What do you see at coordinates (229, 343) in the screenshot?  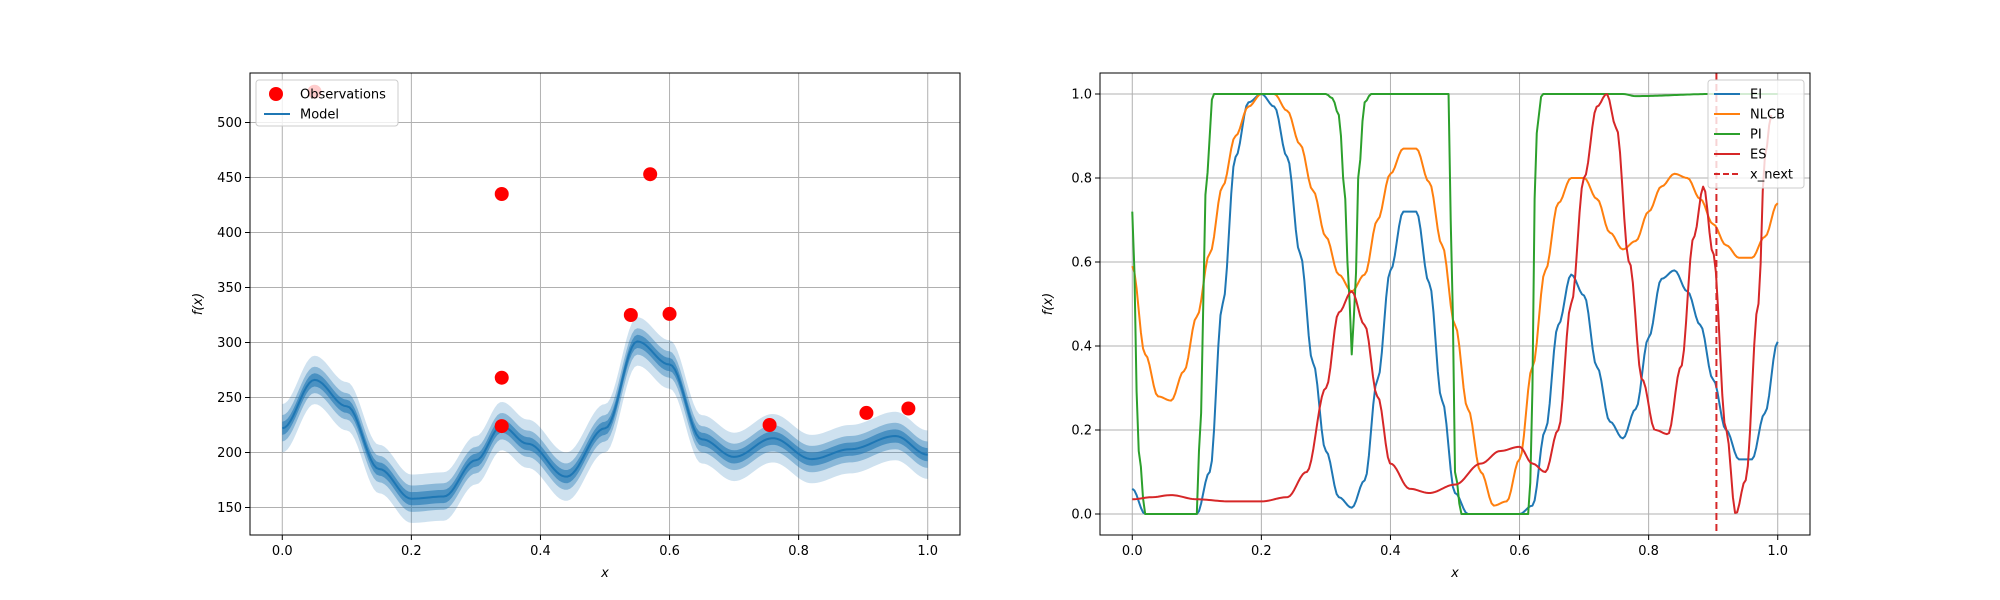 I see `y-tick-label: 300` at bounding box center [229, 343].